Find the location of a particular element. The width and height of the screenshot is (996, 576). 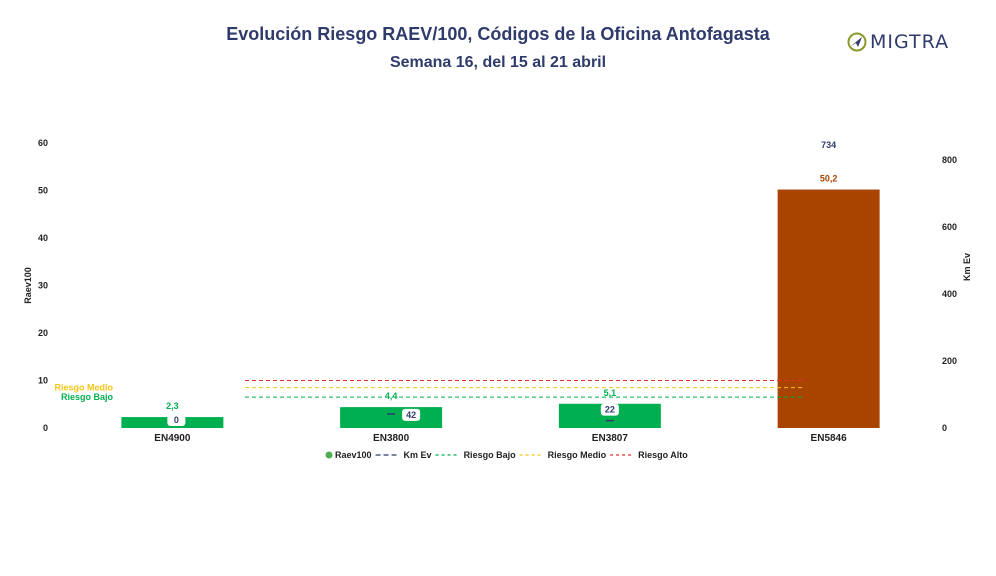

threshold-label: Riesgo Medio is located at coordinates (83, 388).